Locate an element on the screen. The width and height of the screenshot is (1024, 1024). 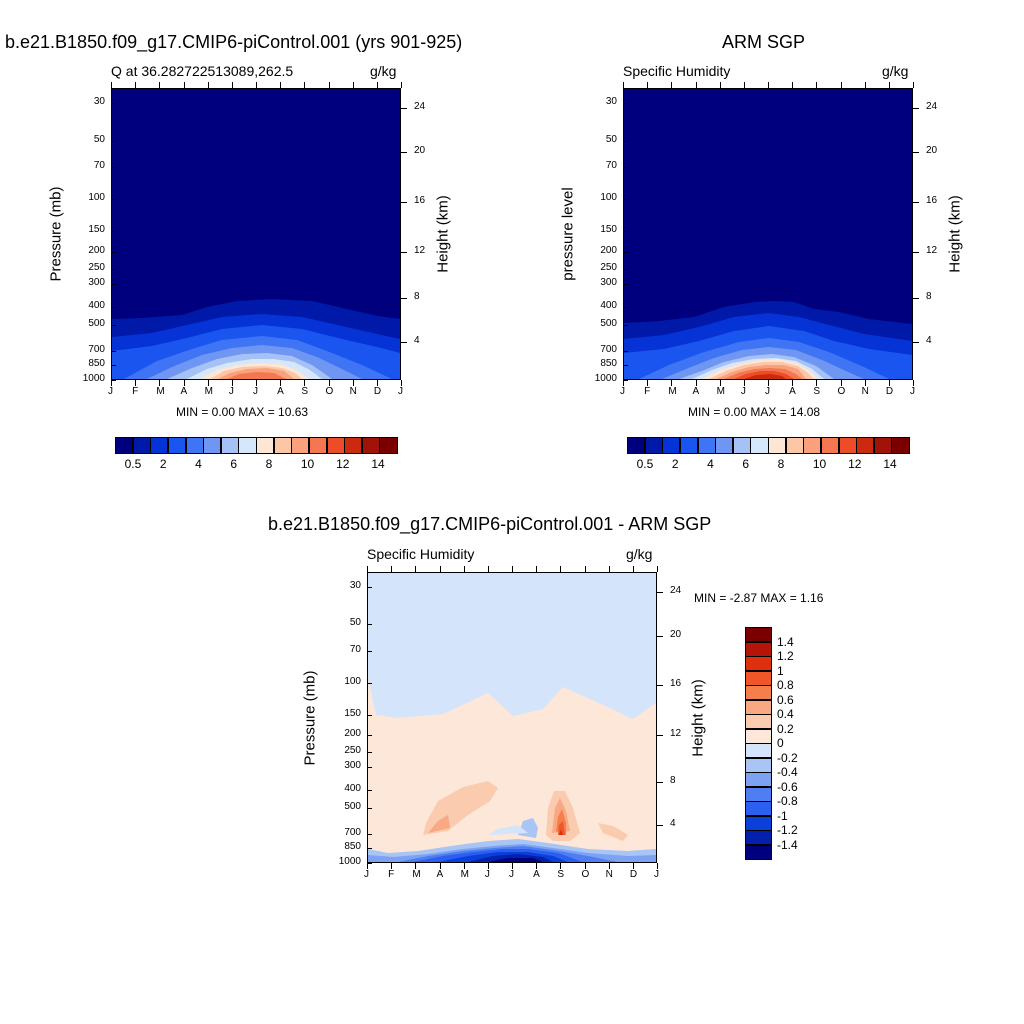
panel3-variable-label: Specific Humidity is located at coordinates (421, 554).